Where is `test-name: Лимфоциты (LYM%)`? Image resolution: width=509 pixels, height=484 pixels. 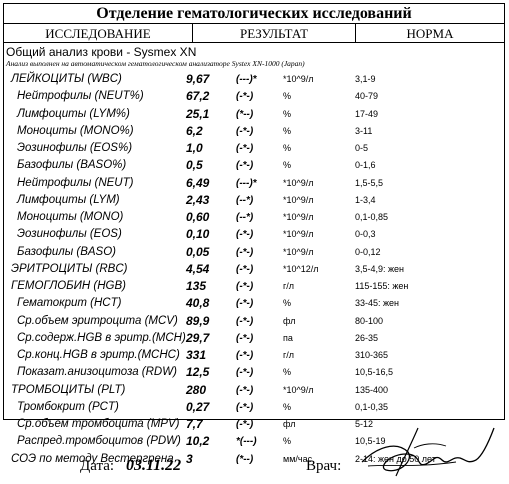
test-name: Лимфоциты (LYM%) is located at coordinates (73, 113).